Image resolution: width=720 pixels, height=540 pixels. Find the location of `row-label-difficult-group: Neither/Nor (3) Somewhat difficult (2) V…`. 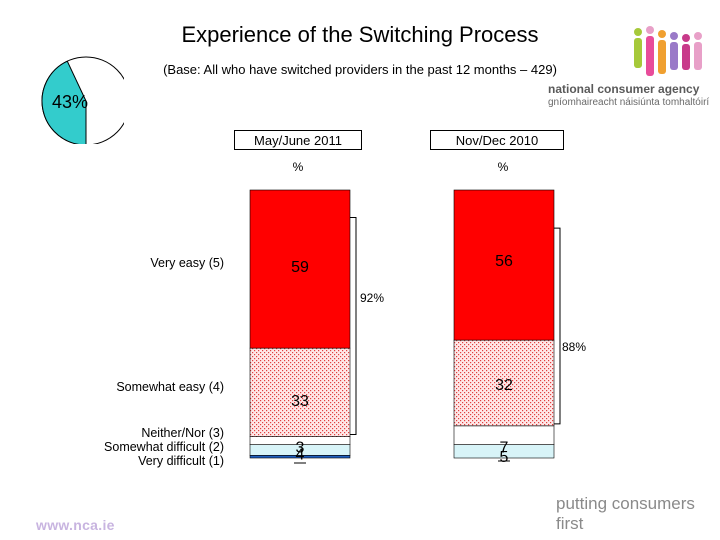

row-label-difficult-group: Neither/Nor (3) Somewhat difficult (2) V… is located at coordinates (114, 447).